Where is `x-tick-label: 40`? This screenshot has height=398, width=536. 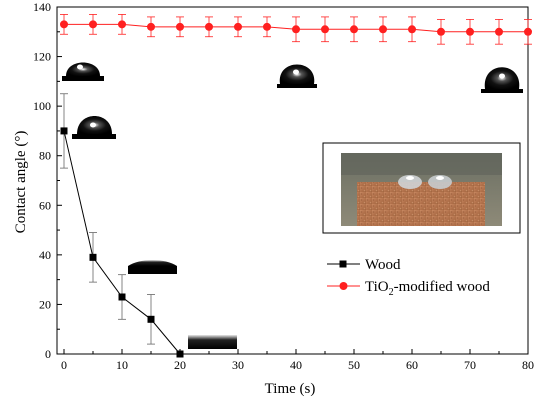
x-tick-label: 40 is located at coordinates (296, 365).